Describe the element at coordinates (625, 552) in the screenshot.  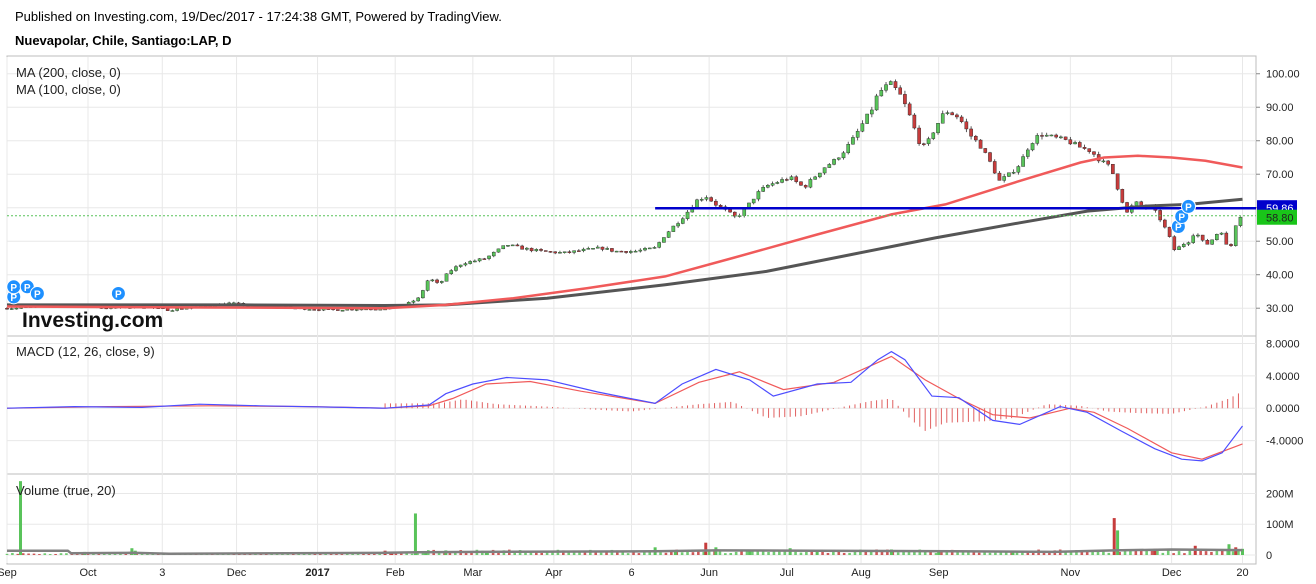
I see `volume-ma-line` at that location.